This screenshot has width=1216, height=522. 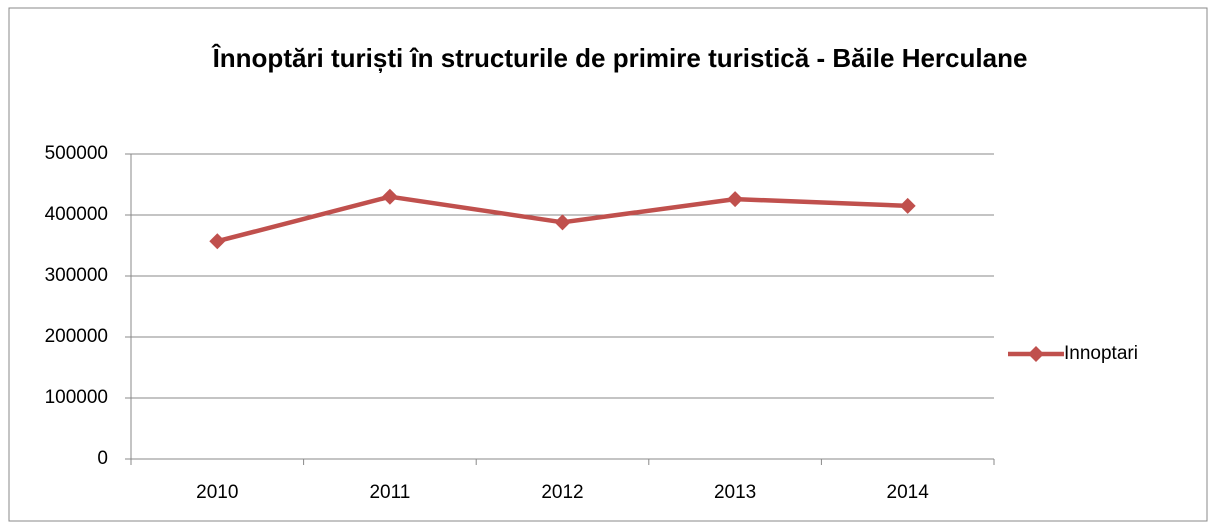 I want to click on x-tick-label: 2012, so click(x=562, y=492).